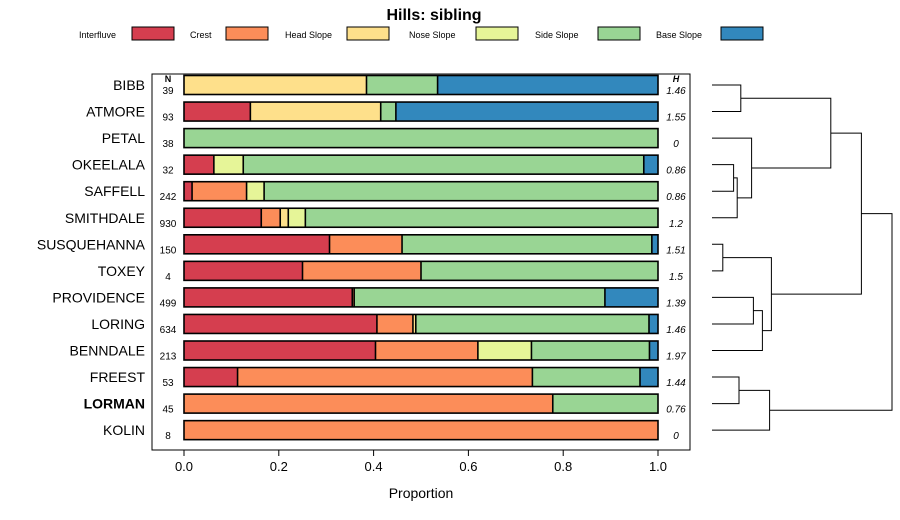 Image resolution: width=900 pixels, height=520 pixels. What do you see at coordinates (168, 91) in the screenshot?
I see `row-n: 39` at bounding box center [168, 91].